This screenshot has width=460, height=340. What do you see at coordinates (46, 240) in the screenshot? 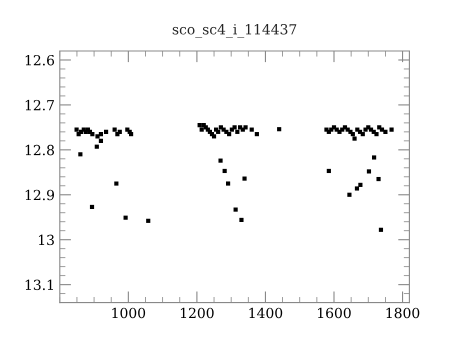
I see `y-tick-label: 13` at bounding box center [46, 240].